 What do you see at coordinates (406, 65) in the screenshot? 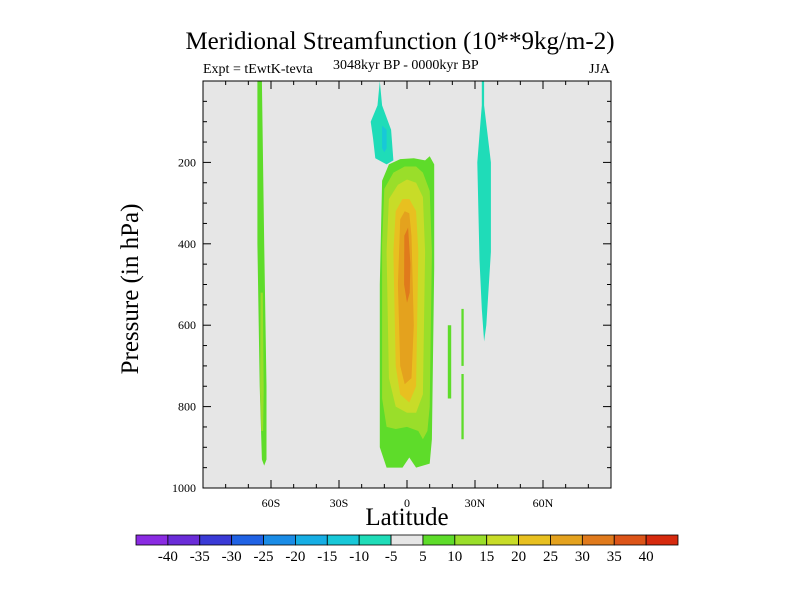
I see `time-range-label: 3048kyr BP - 0000kyr BP` at bounding box center [406, 65].